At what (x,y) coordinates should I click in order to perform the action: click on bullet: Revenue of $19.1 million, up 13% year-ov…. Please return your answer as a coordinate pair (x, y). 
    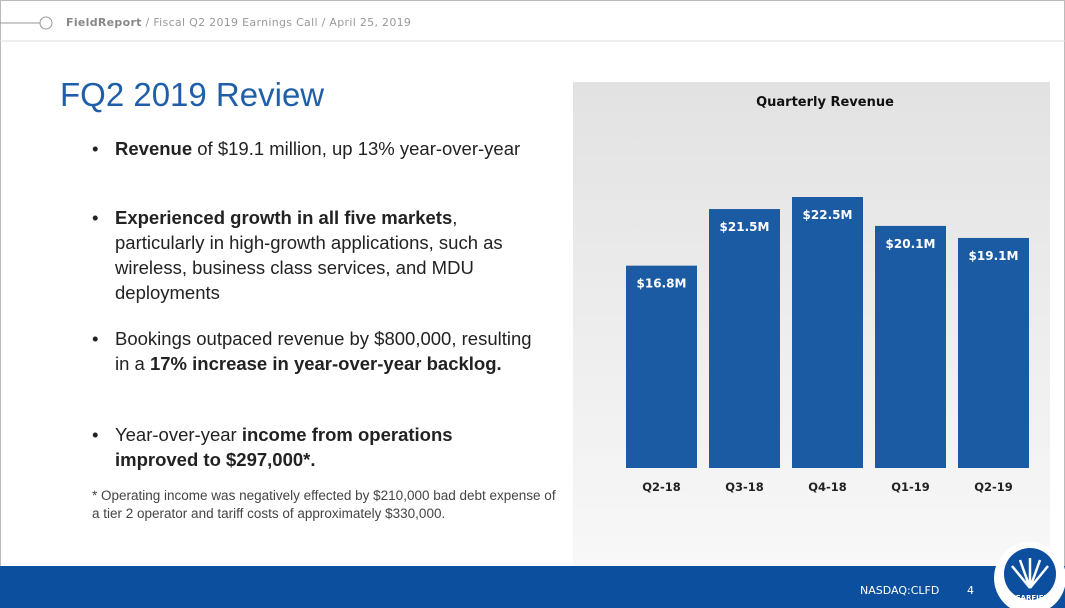
    Looking at the image, I should click on (313, 148).